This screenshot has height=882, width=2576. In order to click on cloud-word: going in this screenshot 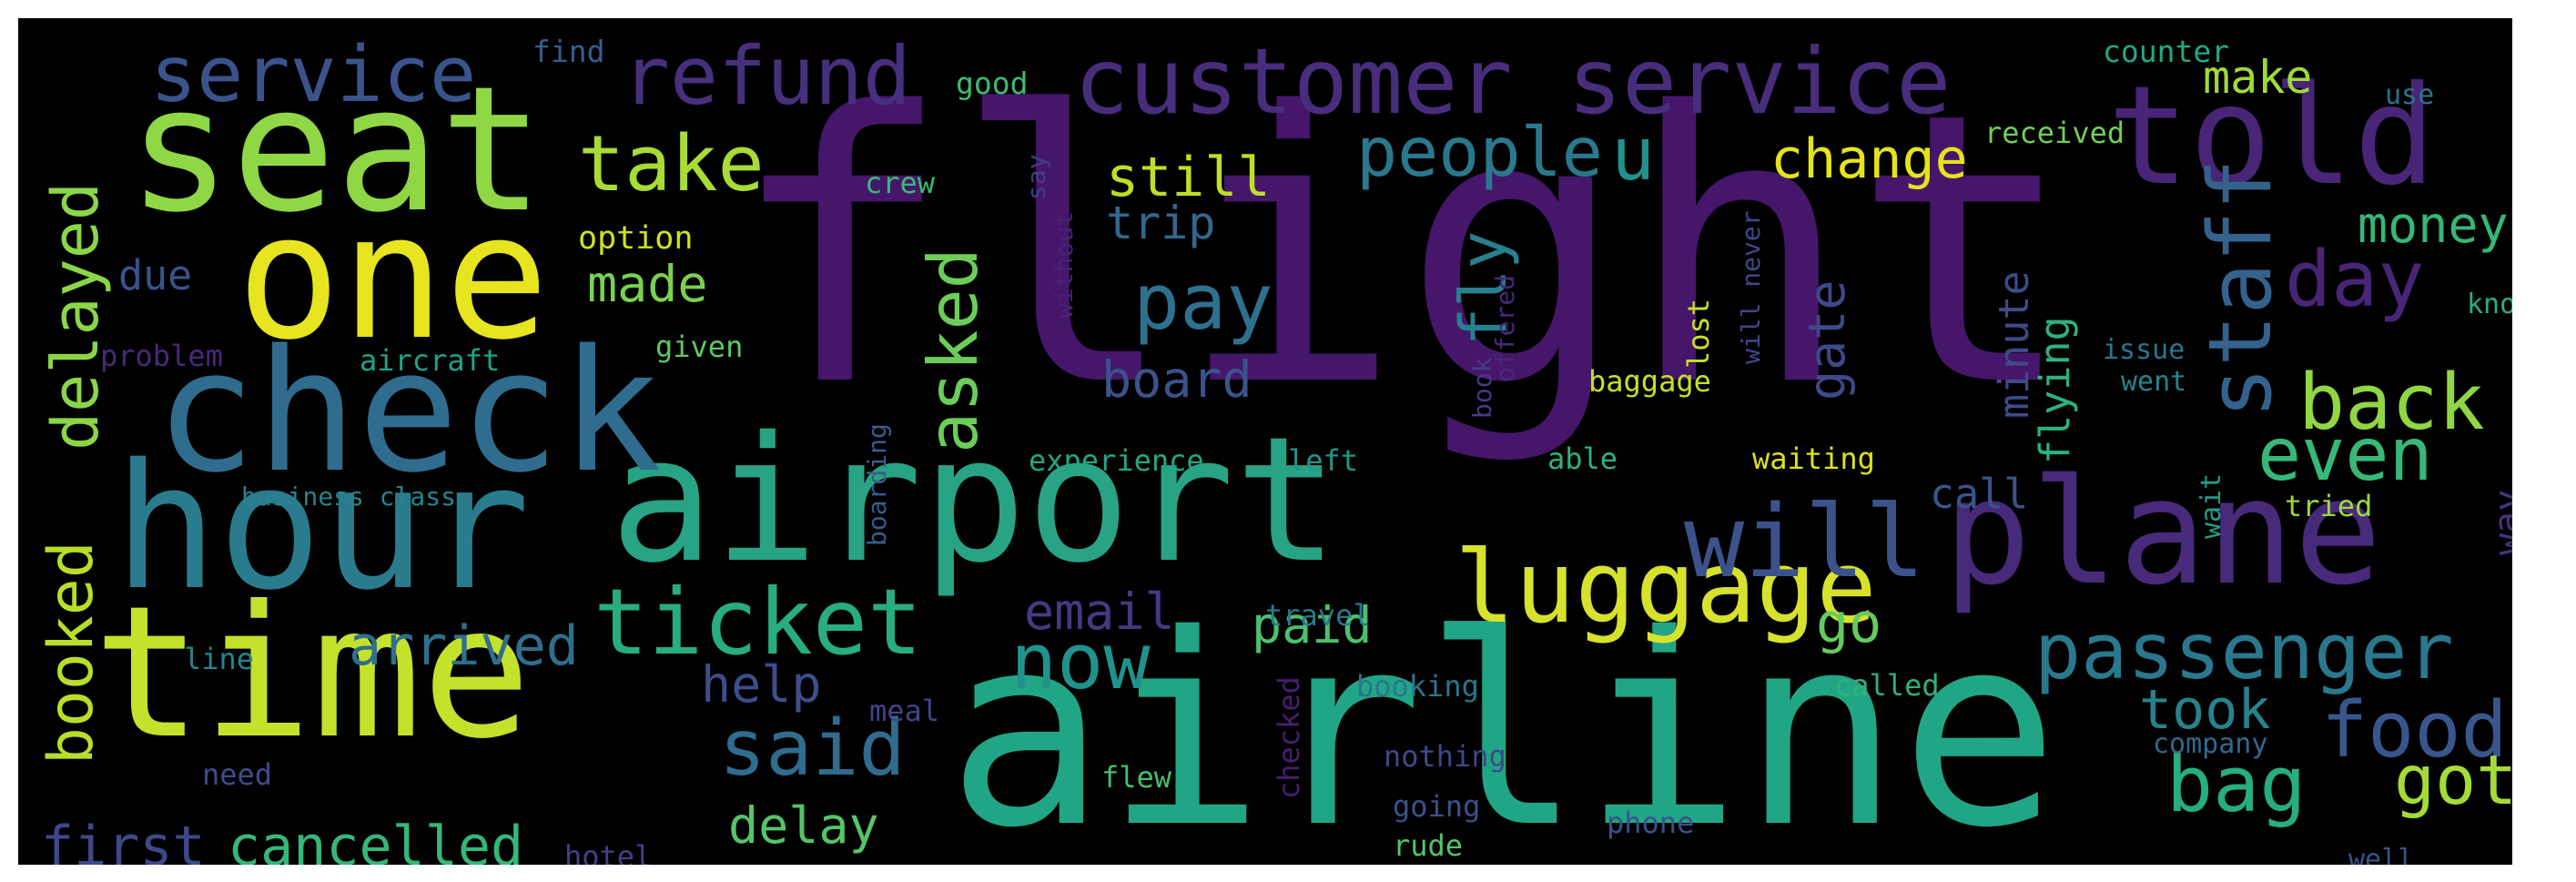, I will do `click(1437, 806)`.